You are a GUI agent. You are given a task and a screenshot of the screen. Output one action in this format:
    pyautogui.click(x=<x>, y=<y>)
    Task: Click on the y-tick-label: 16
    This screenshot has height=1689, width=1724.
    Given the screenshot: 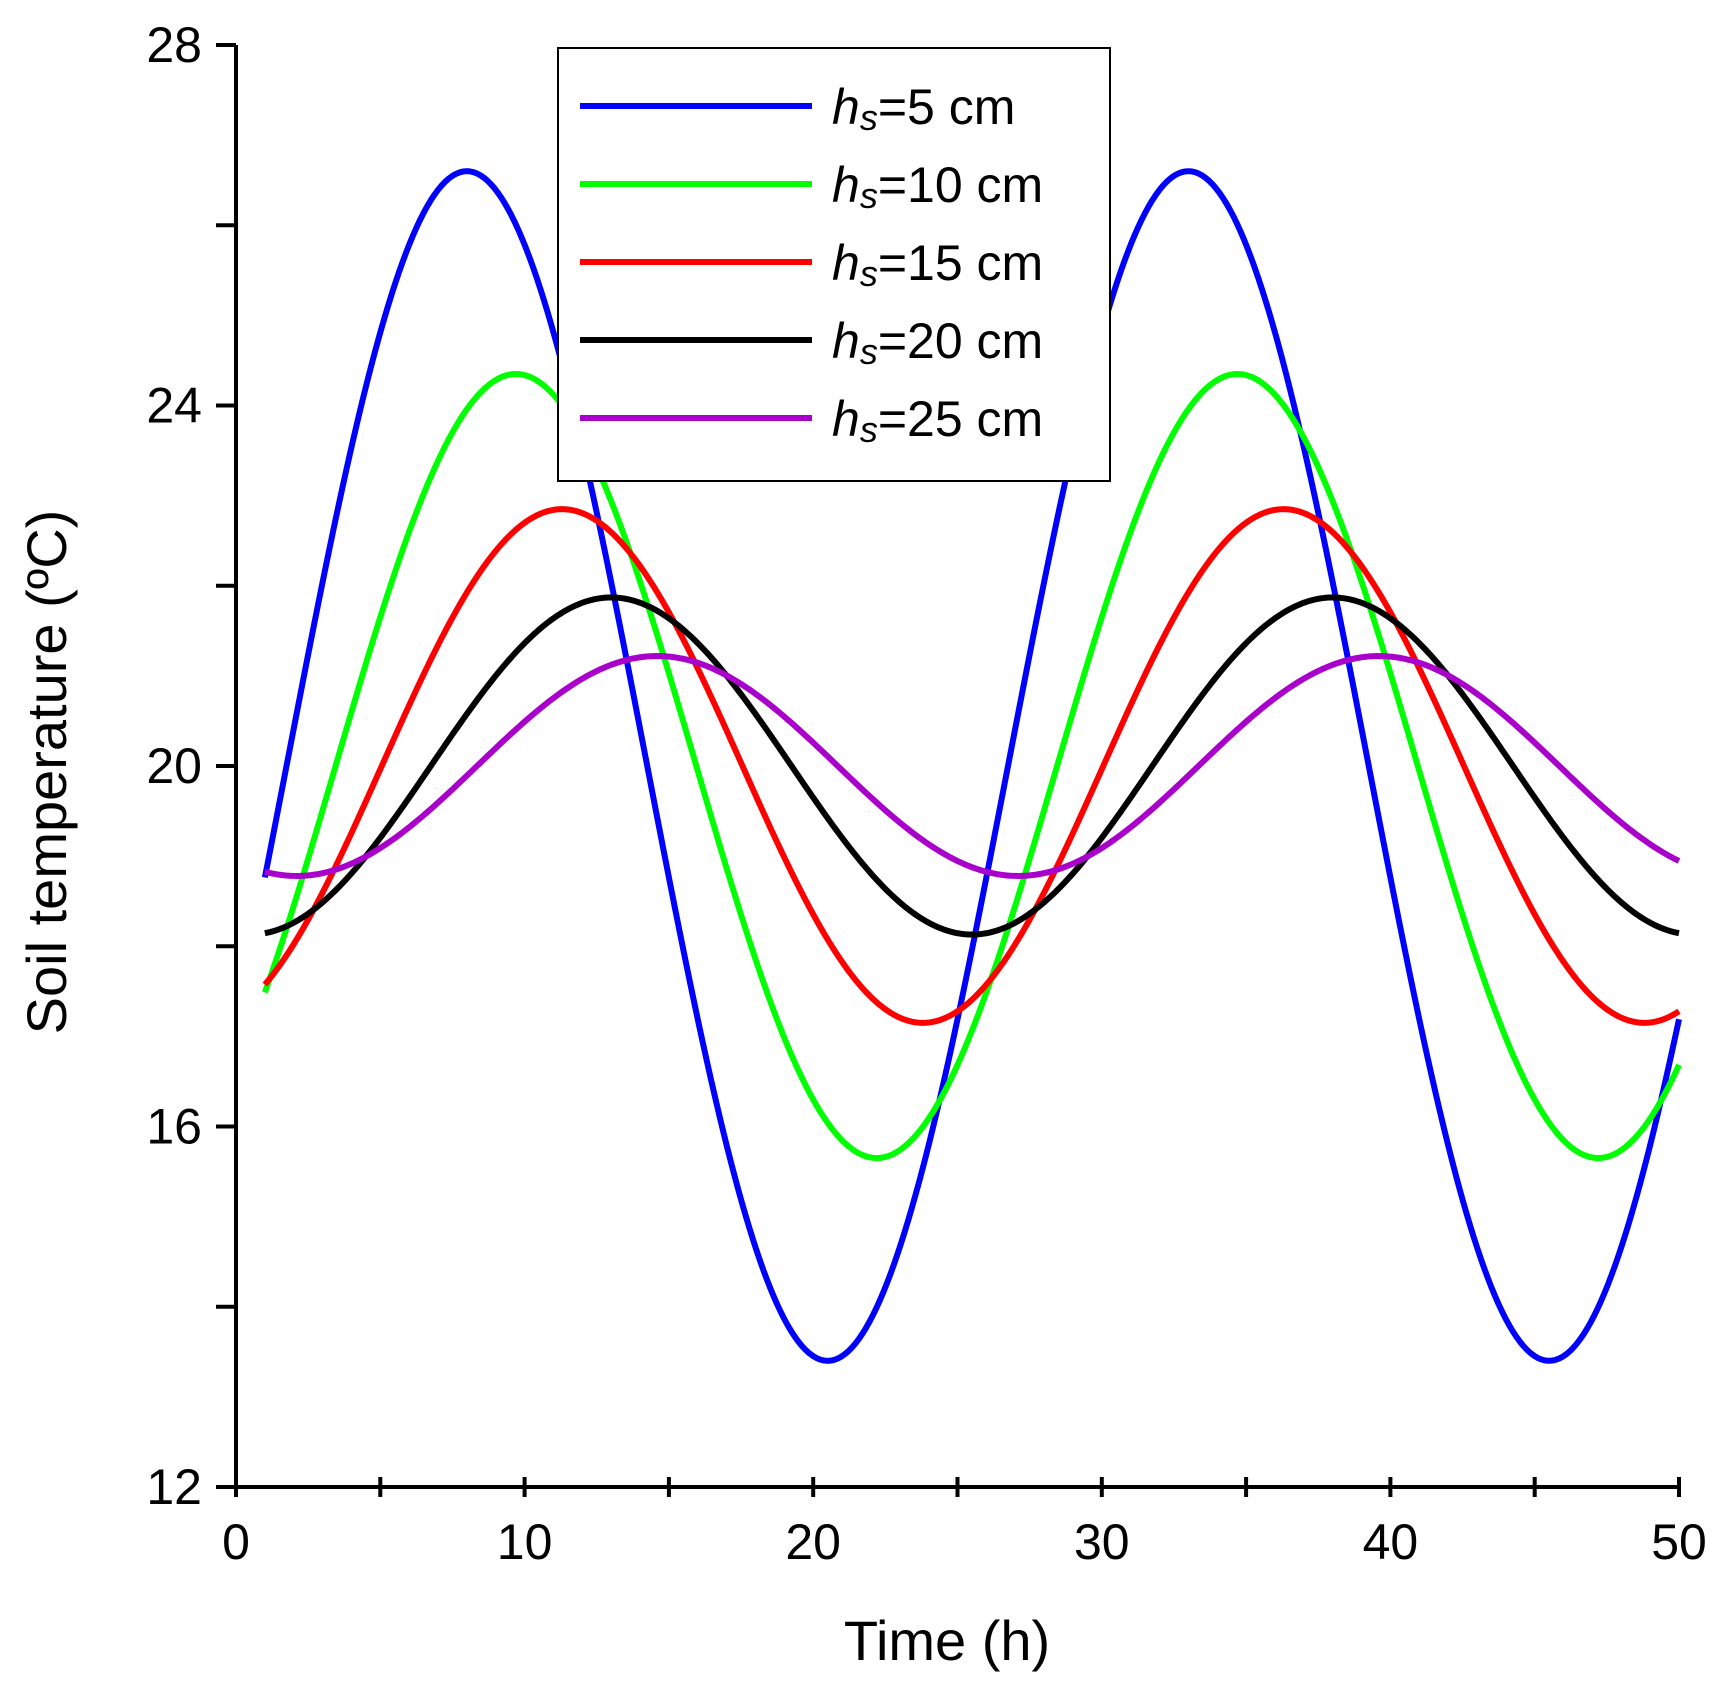 What is the action you would take?
    pyautogui.click(x=174, y=1127)
    